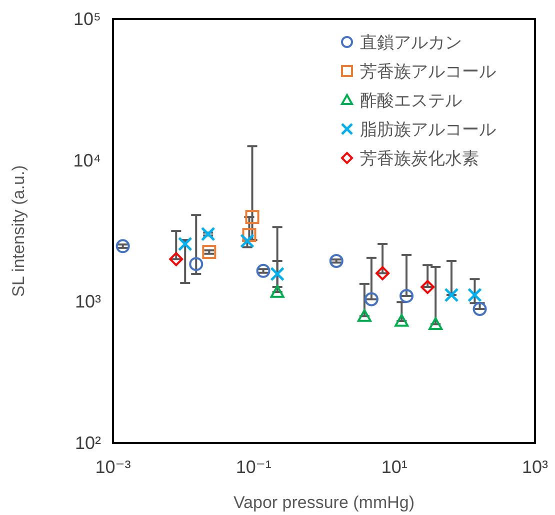  I want to click on legend-label: 直鎖アルカン, so click(411, 42).